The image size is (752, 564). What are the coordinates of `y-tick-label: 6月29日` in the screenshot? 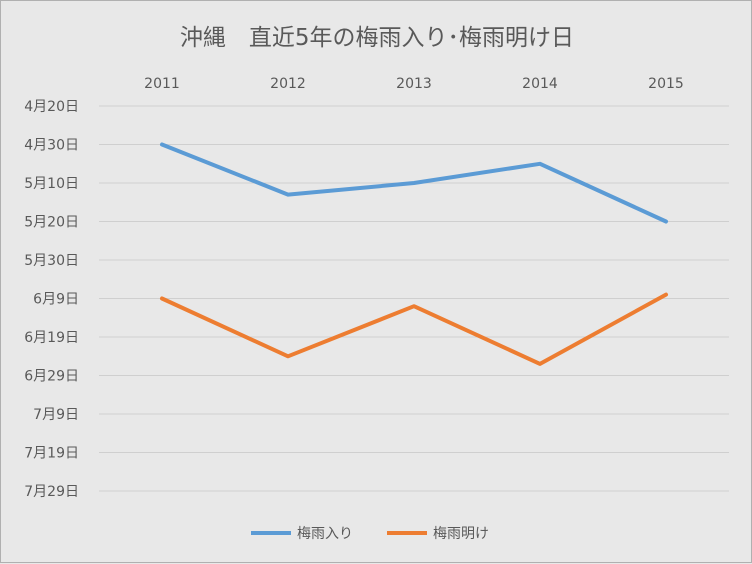 It's located at (51, 377).